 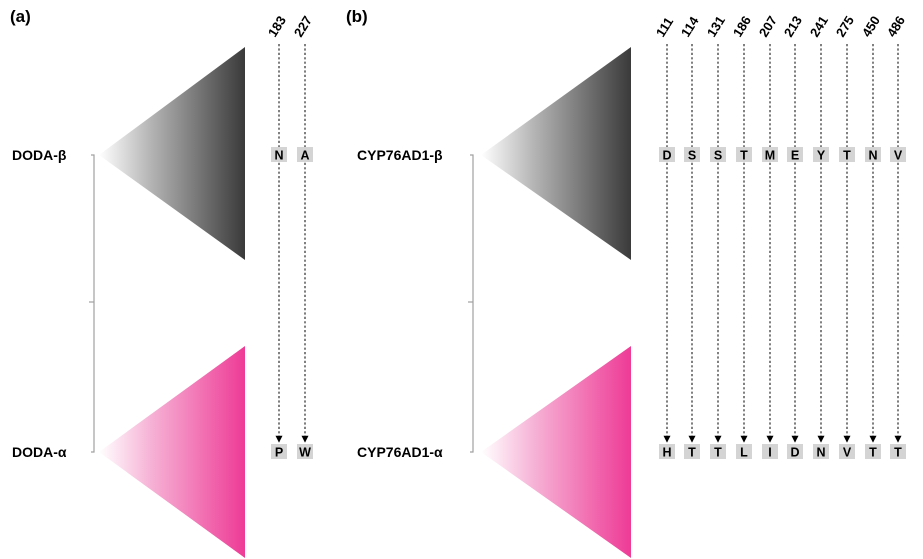 I want to click on alpha-residue: I, so click(x=769, y=453).